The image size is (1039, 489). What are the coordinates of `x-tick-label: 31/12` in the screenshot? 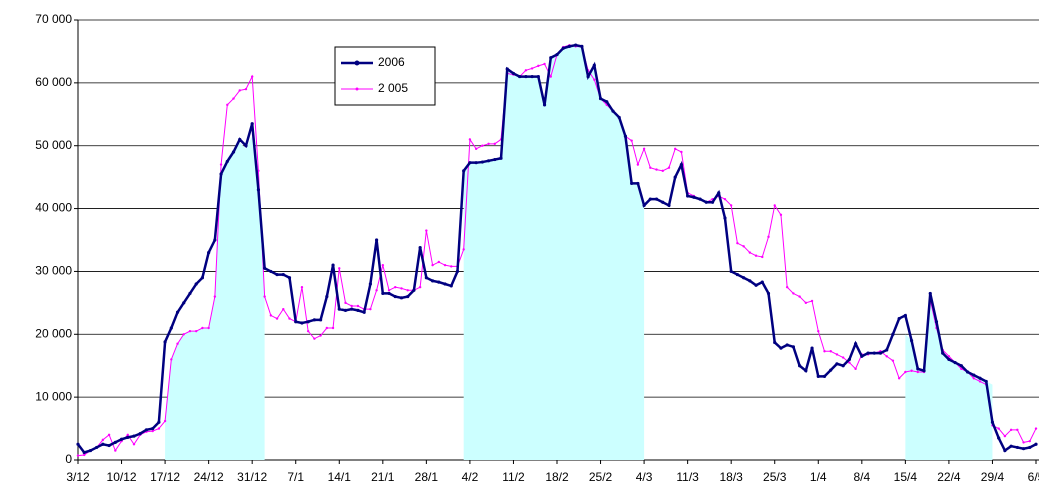 It's located at (252, 477).